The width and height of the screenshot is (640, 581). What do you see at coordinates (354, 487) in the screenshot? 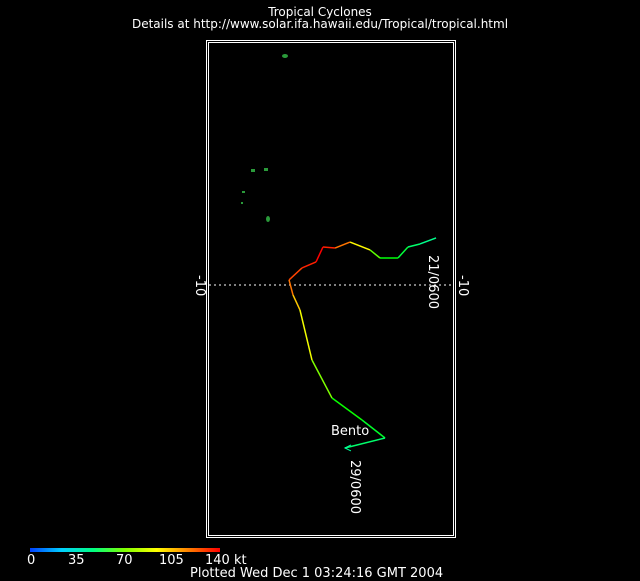
I see `end-time-label: 29/0600` at bounding box center [354, 487].